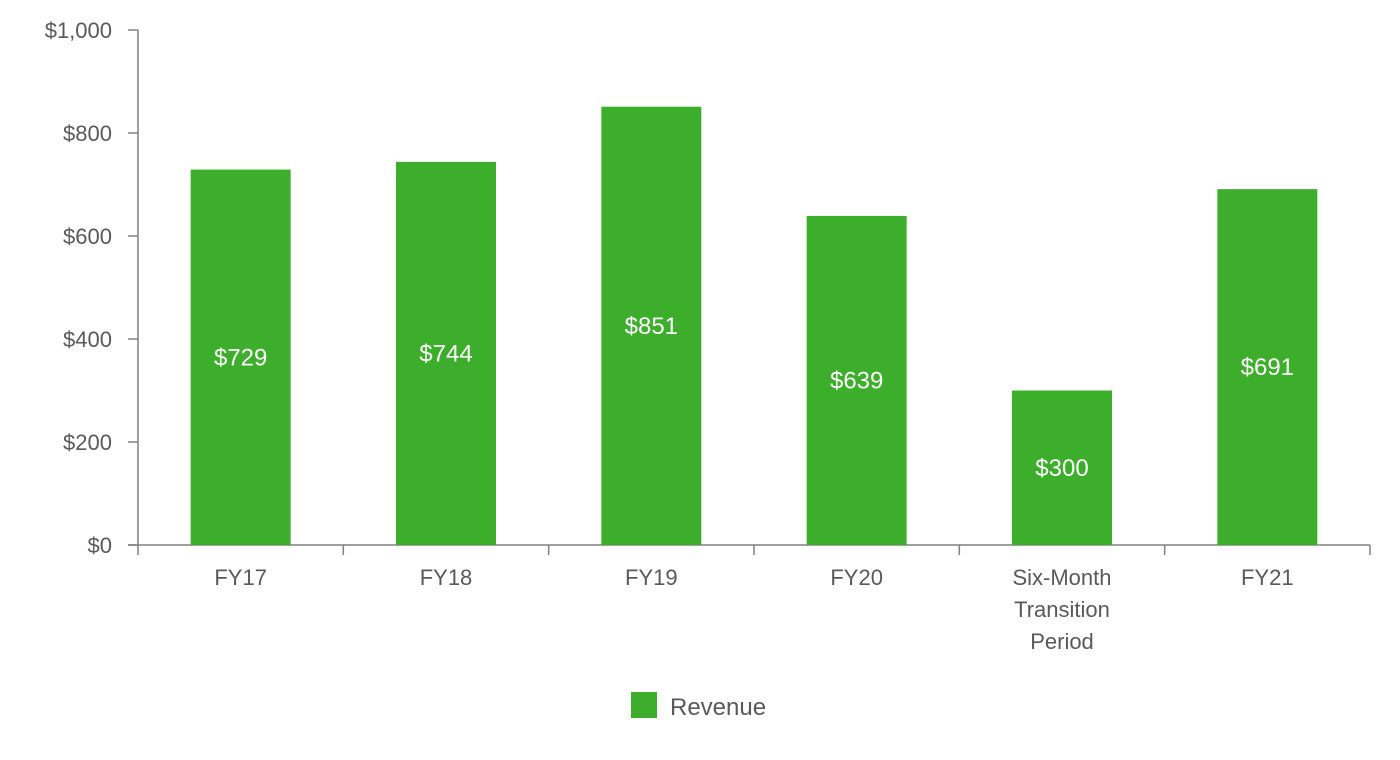 This screenshot has height=760, width=1400. I want to click on data-label: $300, so click(1061, 468).